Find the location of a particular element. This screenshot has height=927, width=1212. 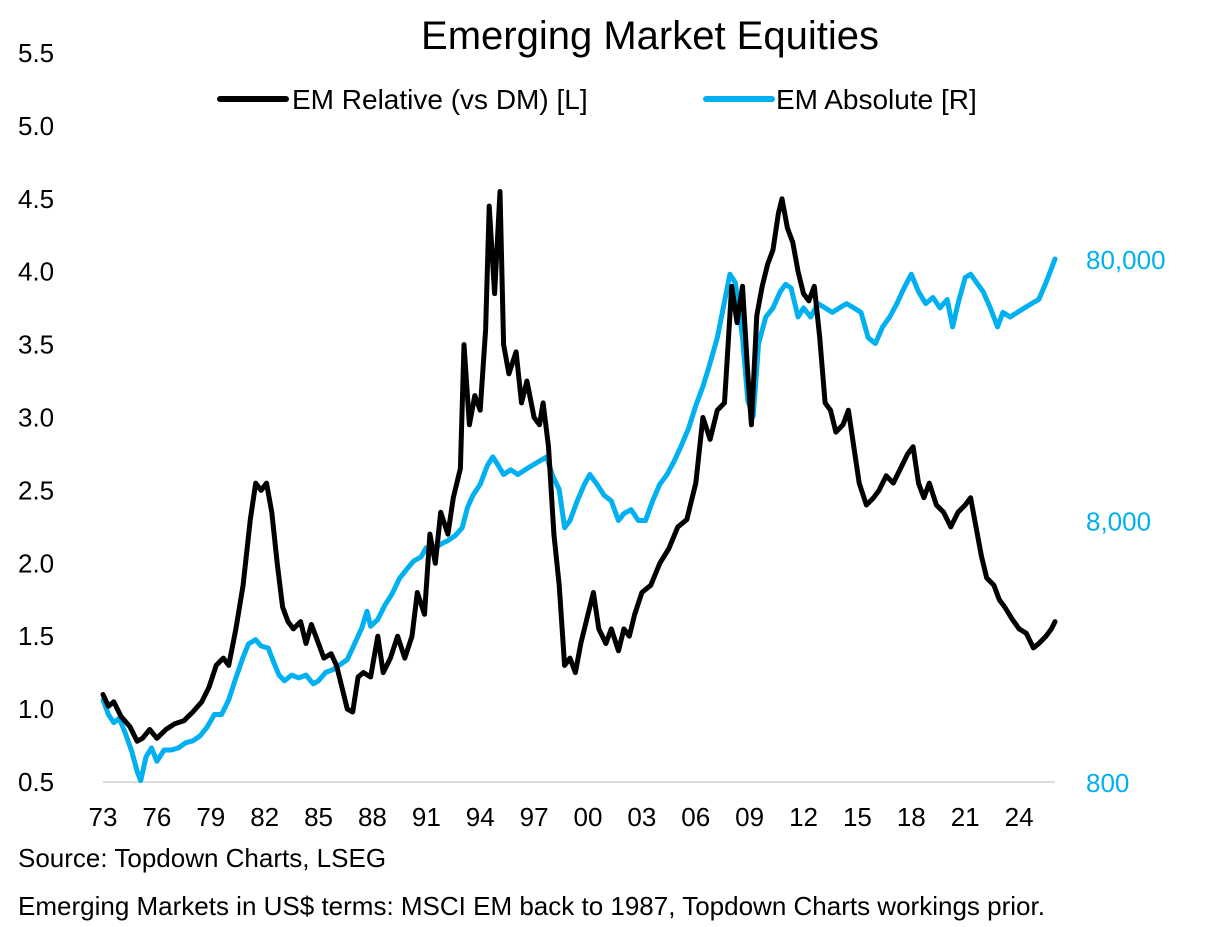

legend-label-relative: EM Relative (vs DM) [L] is located at coordinates (440, 99).